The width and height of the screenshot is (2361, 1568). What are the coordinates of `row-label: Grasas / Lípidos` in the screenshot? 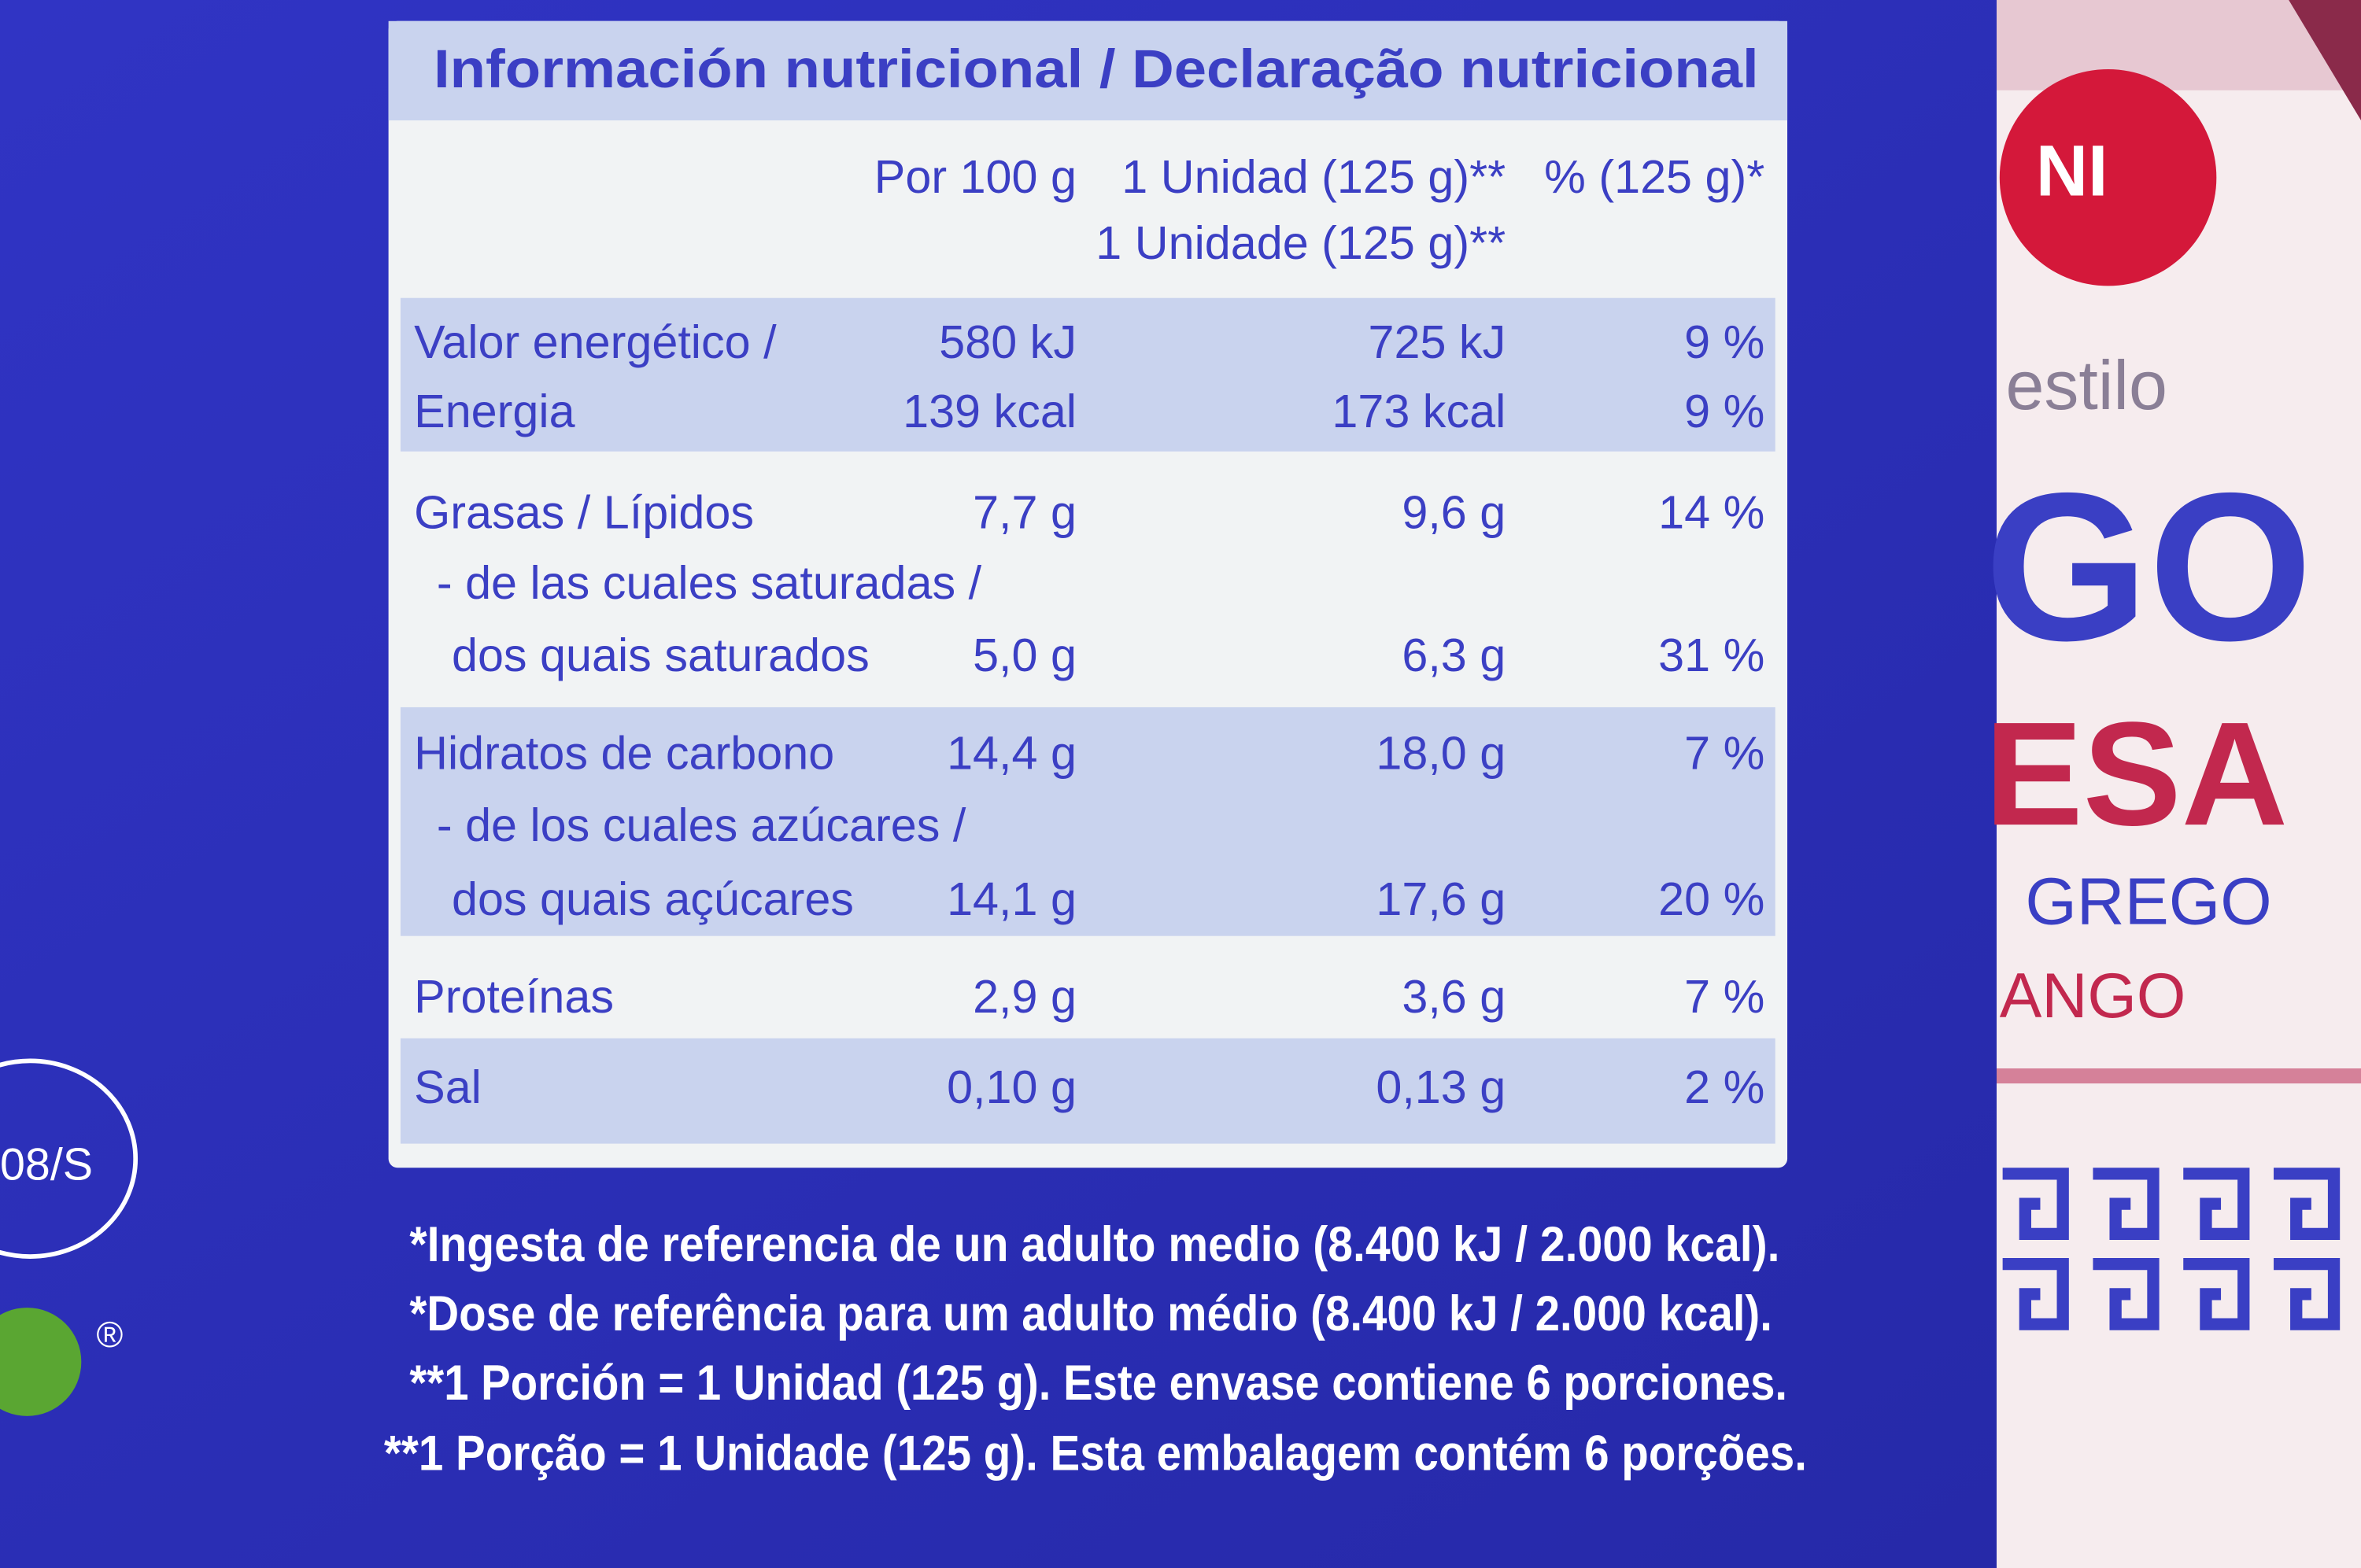 It's located at (584, 512).